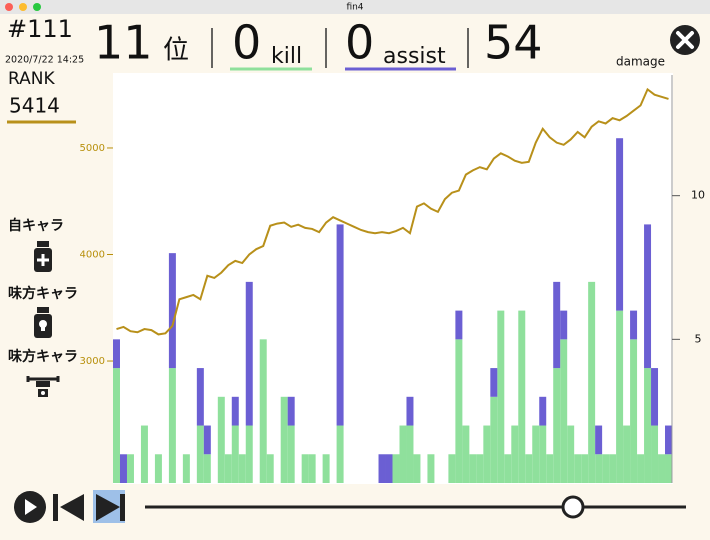 The width and height of the screenshot is (710, 540). Describe the element at coordinates (414, 56) in the screenshot. I see `assists-label: assist` at that location.